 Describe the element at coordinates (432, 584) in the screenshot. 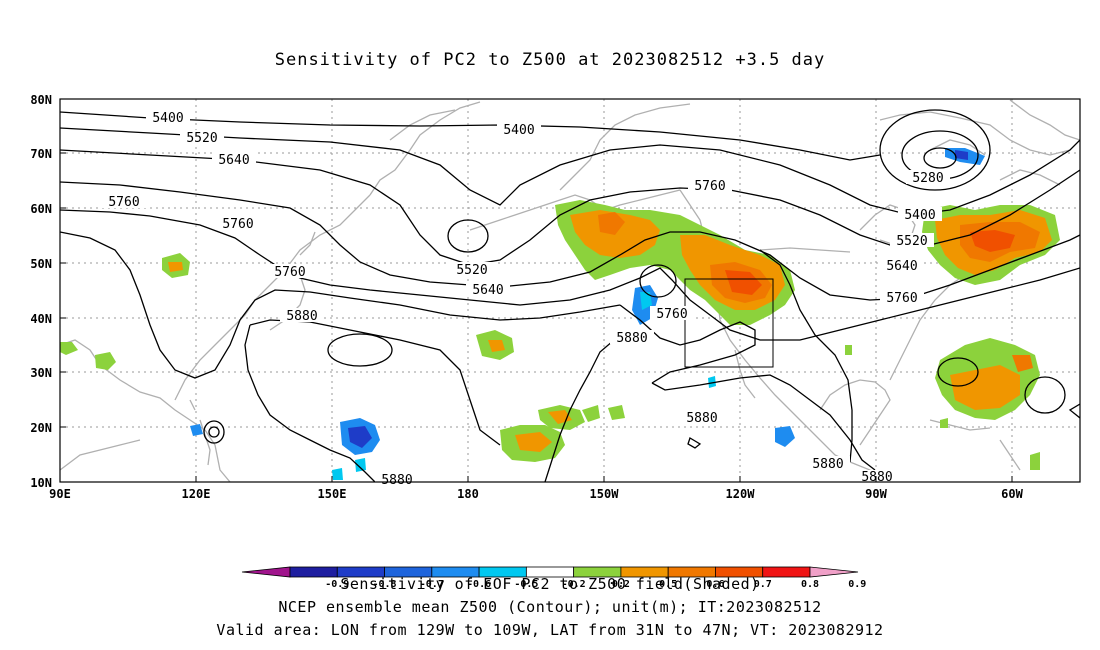

I see `colorbar-value: -0.7` at that location.